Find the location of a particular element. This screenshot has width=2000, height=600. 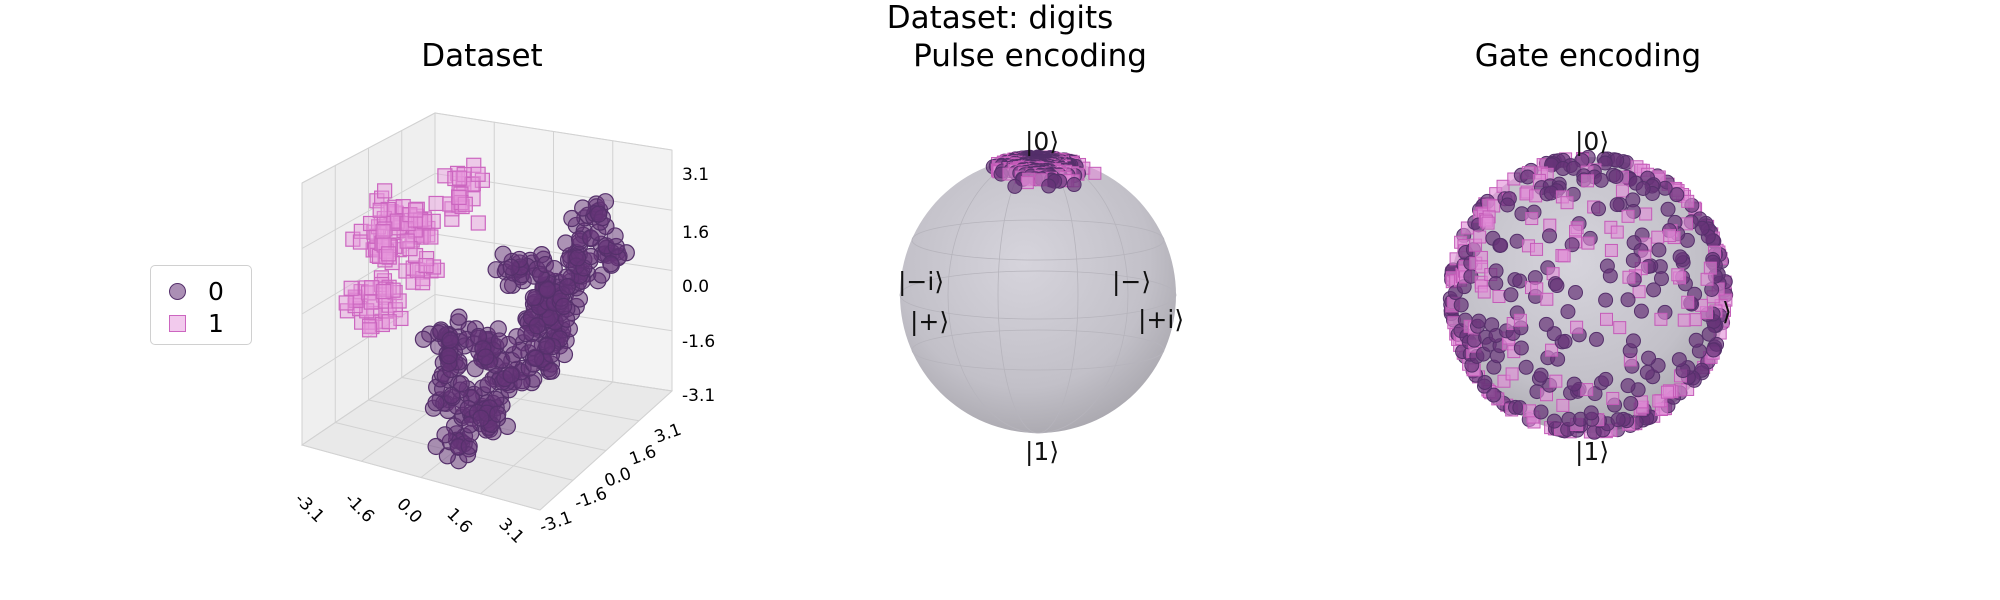

legend-entry-0: 0 is located at coordinates (196, 291).